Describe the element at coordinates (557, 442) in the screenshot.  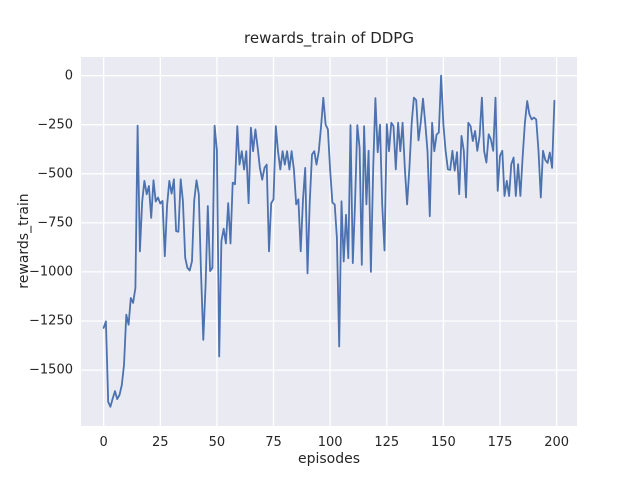
I see `x-tick-label: 200` at that location.